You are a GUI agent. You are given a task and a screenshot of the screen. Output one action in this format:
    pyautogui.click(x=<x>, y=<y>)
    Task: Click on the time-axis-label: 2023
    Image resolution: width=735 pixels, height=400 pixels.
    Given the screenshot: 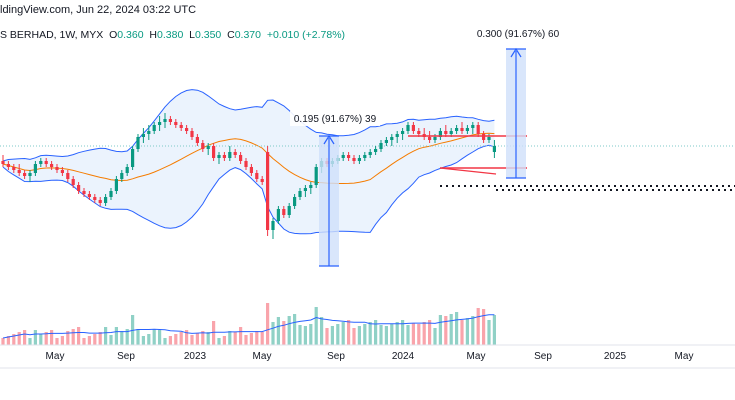 What is the action you would take?
    pyautogui.click(x=195, y=356)
    